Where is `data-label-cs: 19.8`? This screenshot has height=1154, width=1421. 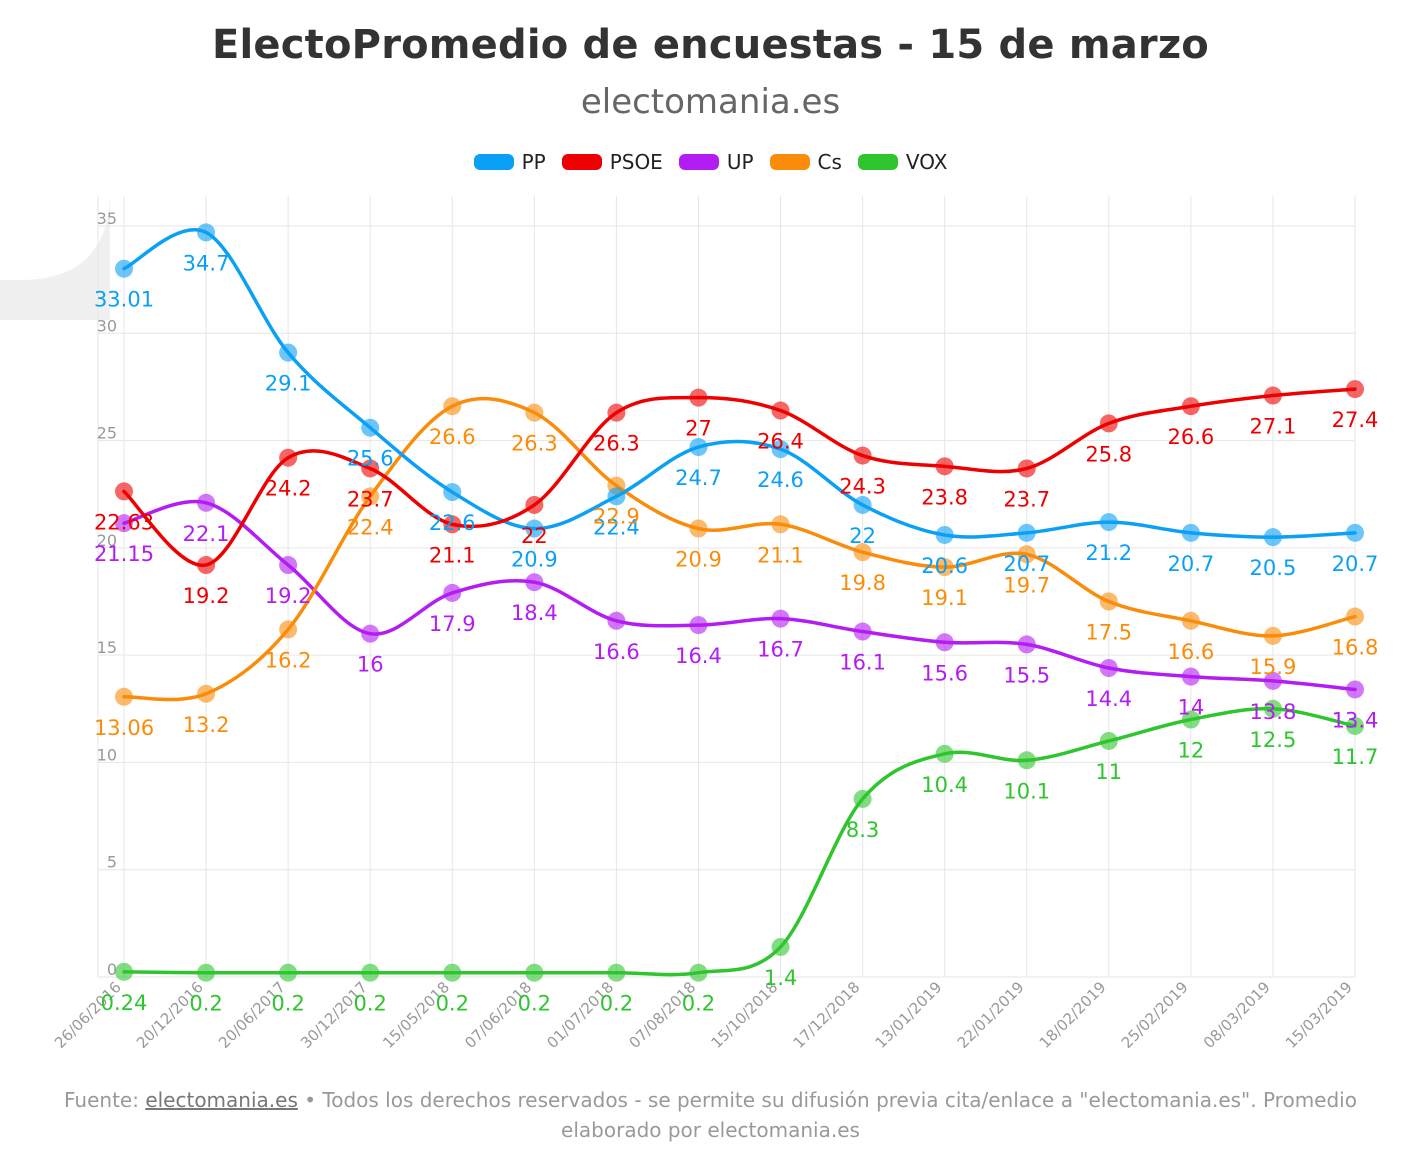
data-label-cs: 19.8 is located at coordinates (862, 583).